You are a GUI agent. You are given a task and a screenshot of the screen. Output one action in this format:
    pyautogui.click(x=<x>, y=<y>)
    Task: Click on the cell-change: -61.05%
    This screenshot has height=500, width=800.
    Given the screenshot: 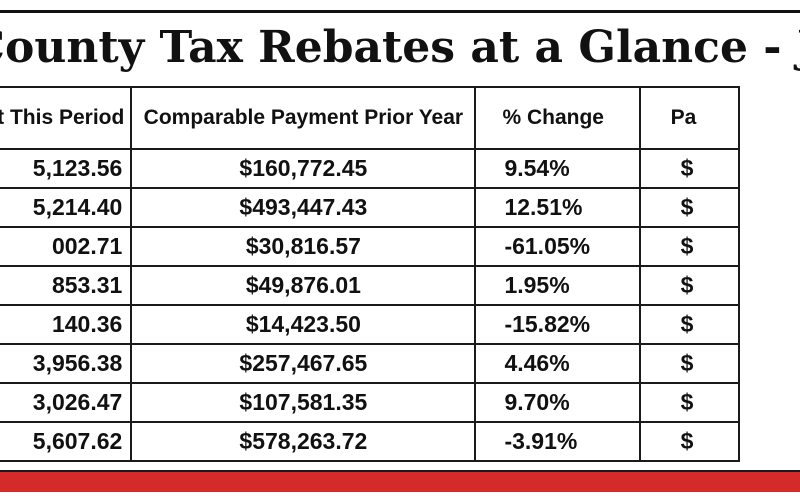 What is the action you would take?
    pyautogui.click(x=557, y=246)
    